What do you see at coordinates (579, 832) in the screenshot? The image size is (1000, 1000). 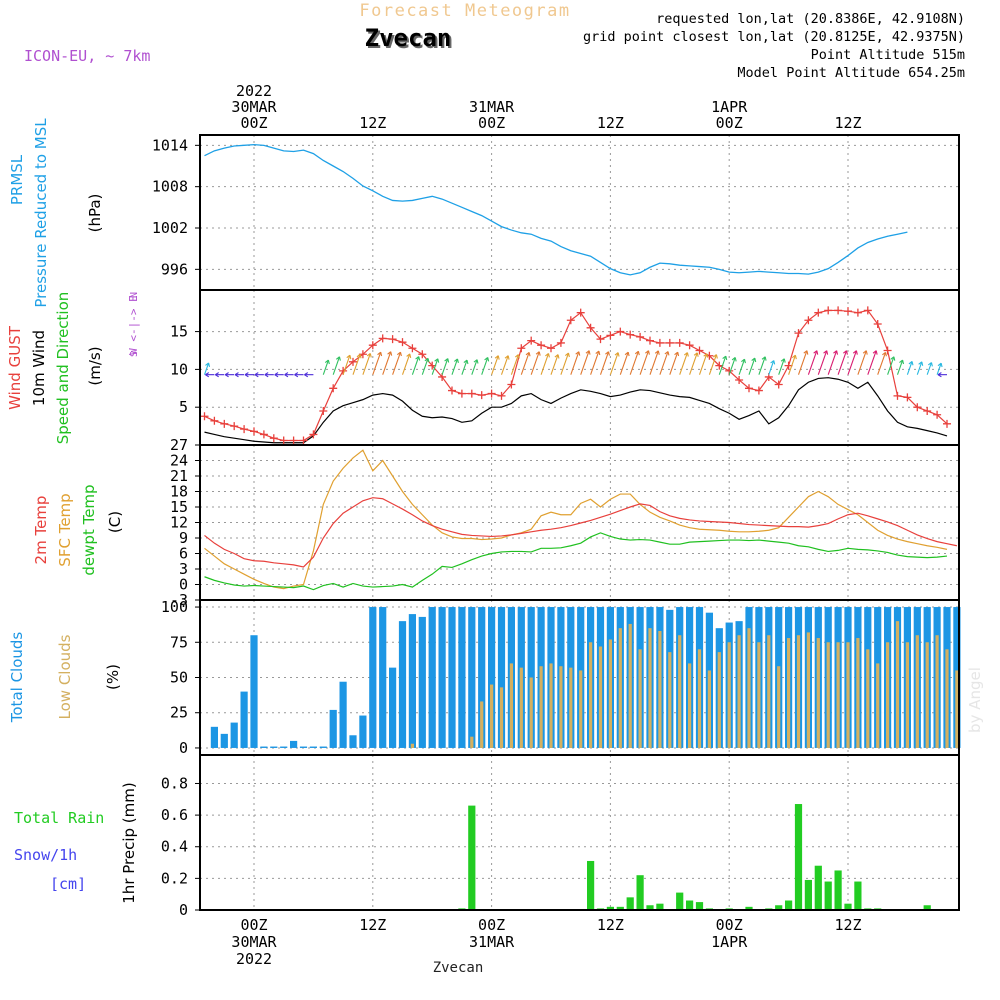 I see `precipitation-frame` at bounding box center [579, 832].